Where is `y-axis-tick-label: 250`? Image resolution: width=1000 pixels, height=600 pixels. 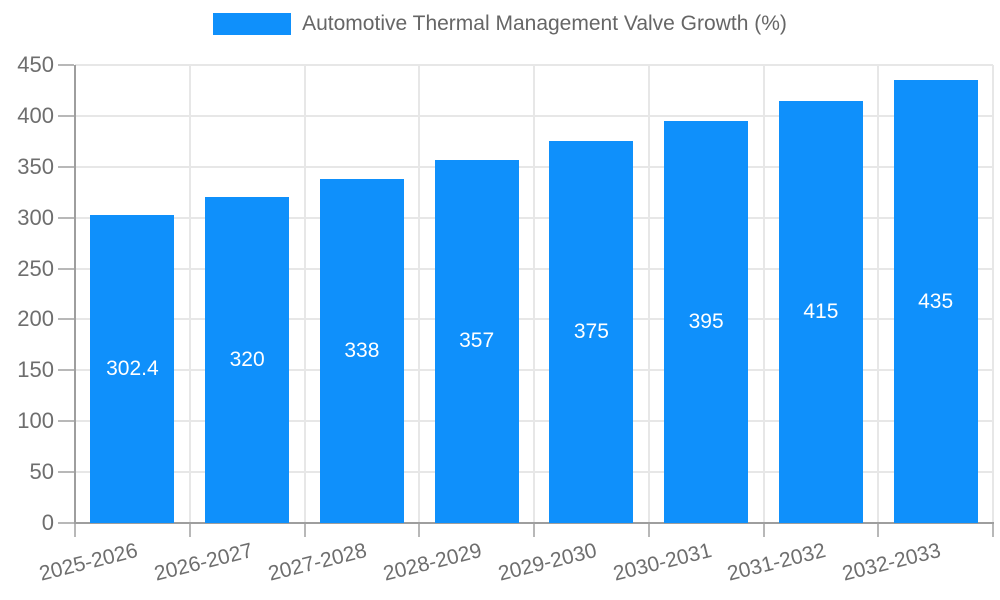 y-axis-tick-label: 250 is located at coordinates (35, 268).